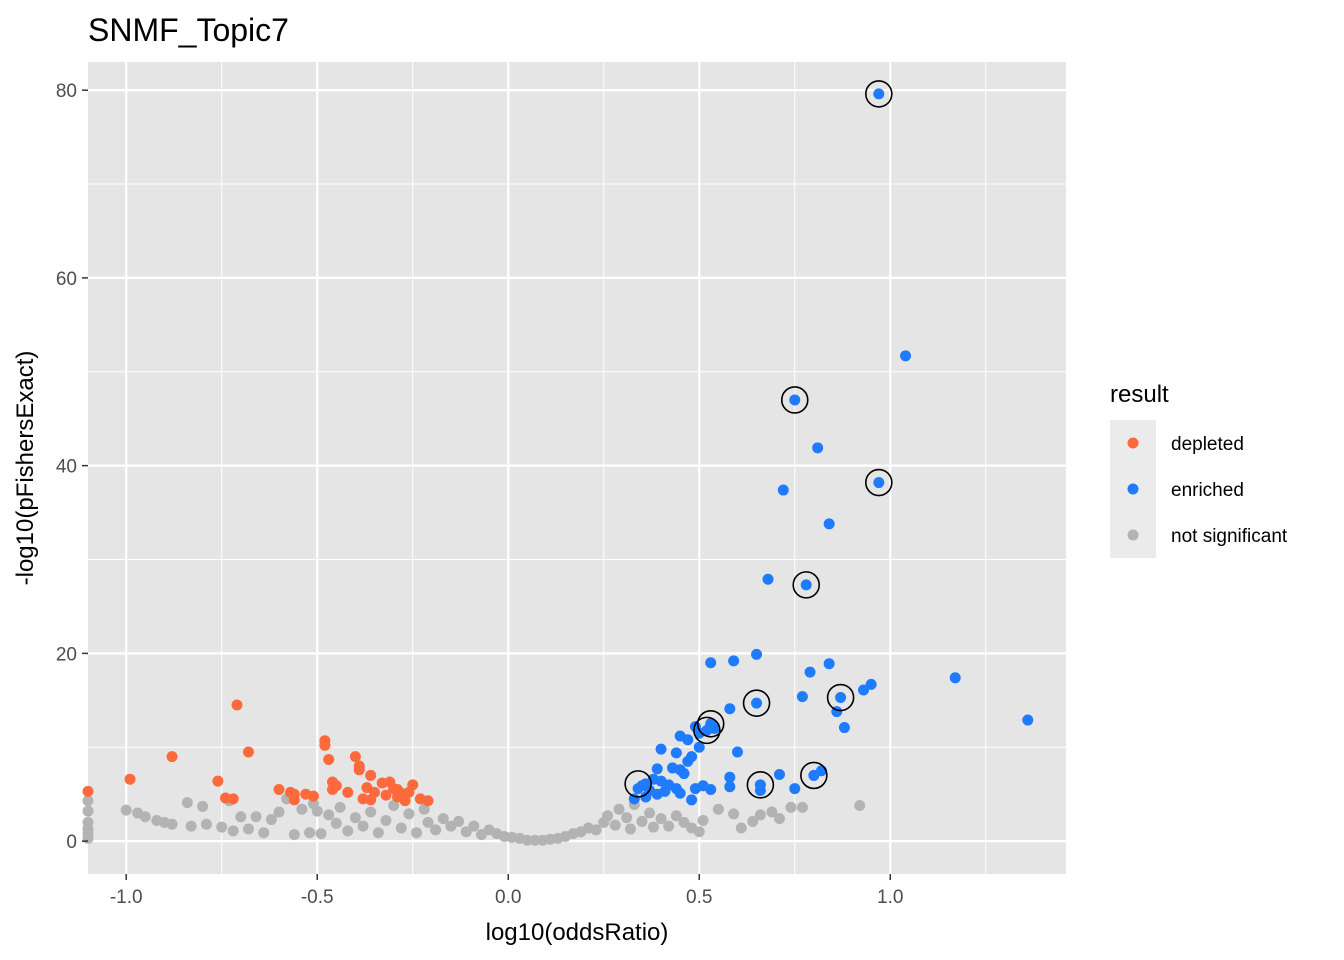 The width and height of the screenshot is (1344, 960). I want to click on legend-label: not significant, so click(1229, 536).